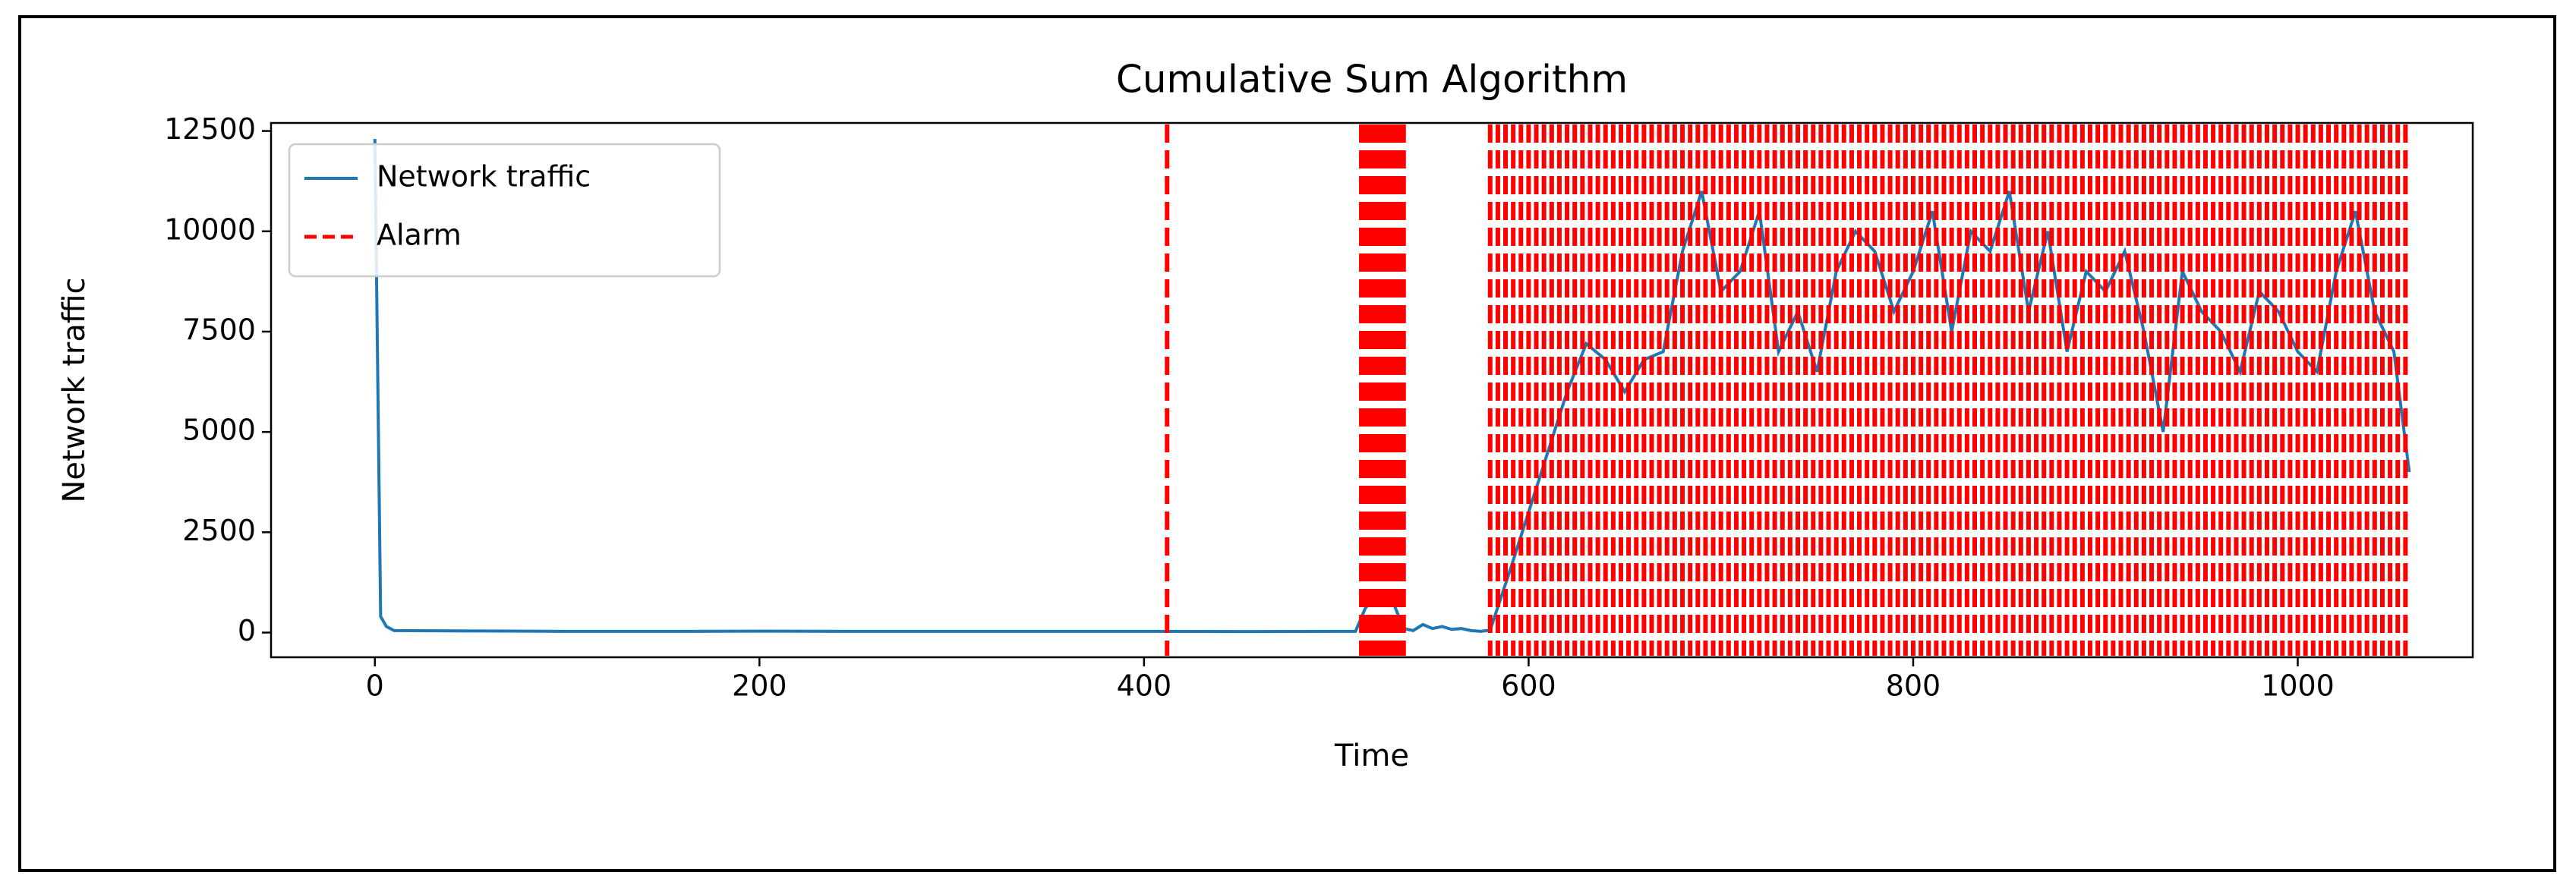  What do you see at coordinates (504, 210) in the screenshot?
I see `legend-box` at bounding box center [504, 210].